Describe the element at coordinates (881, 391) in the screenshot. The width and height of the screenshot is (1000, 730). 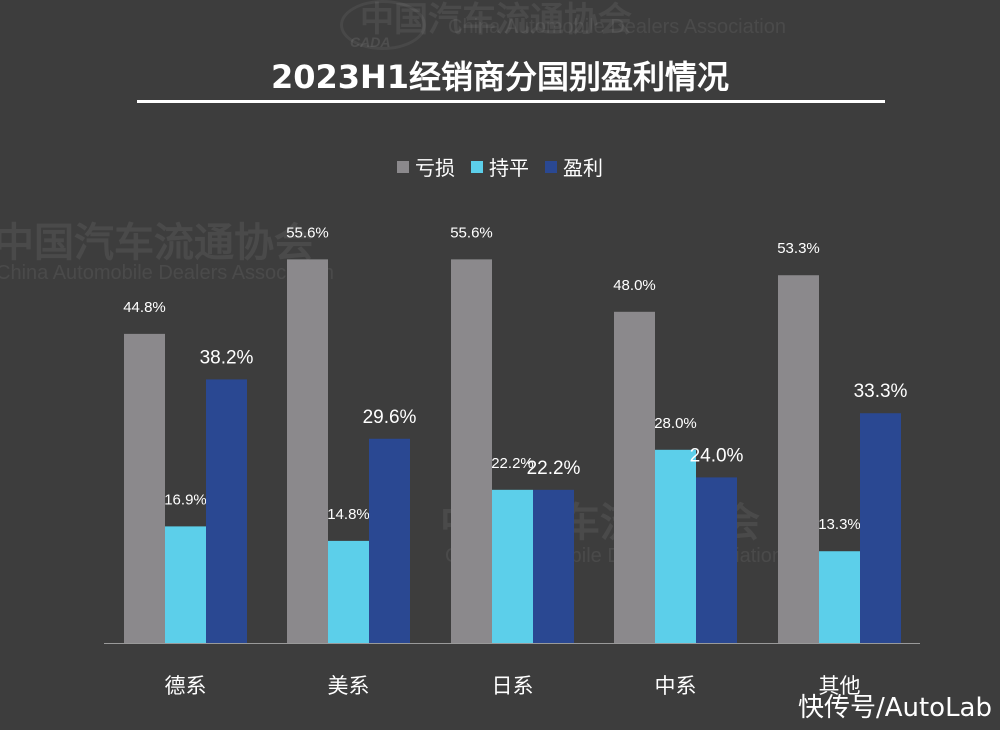
I see `data-label-profit-4: 33.3%` at that location.